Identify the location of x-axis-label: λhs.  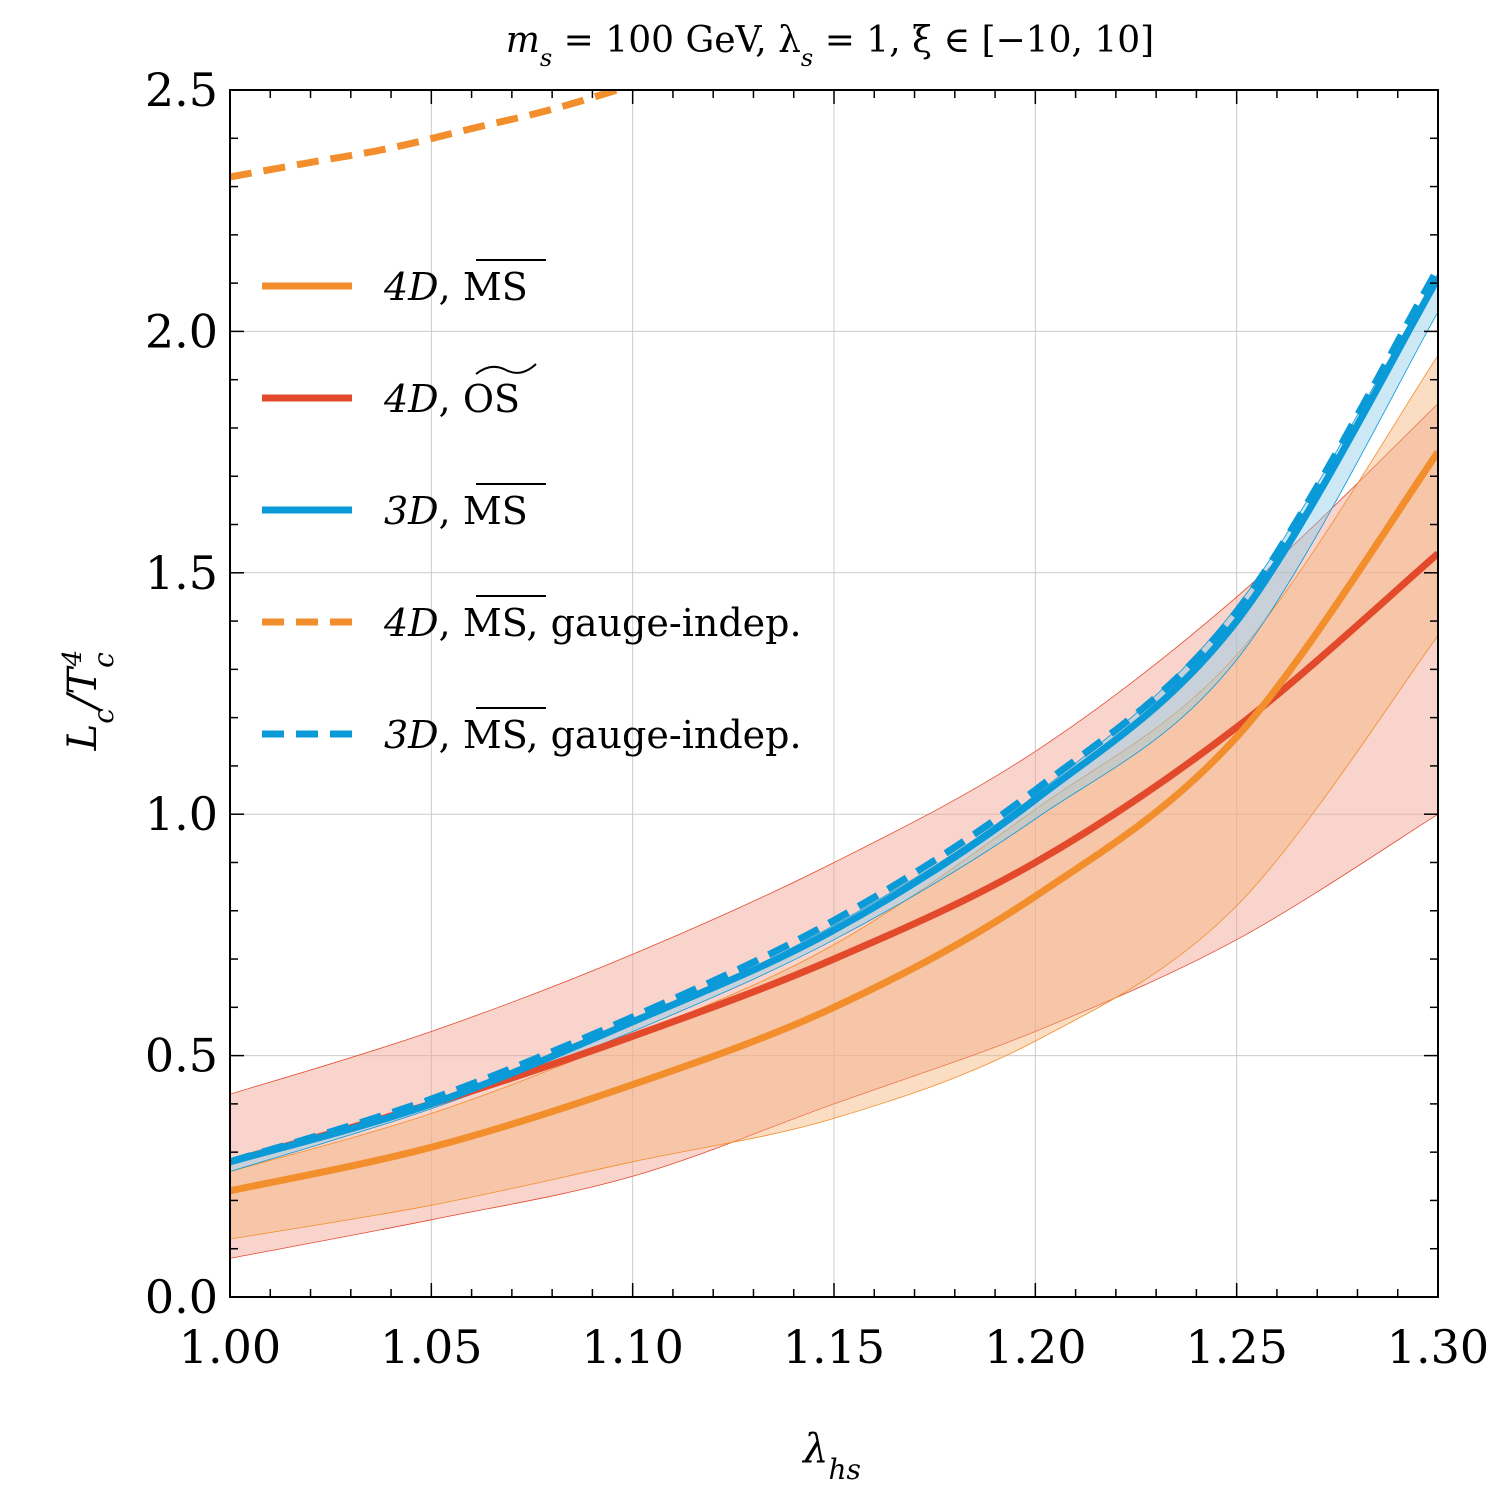
(831, 1455).